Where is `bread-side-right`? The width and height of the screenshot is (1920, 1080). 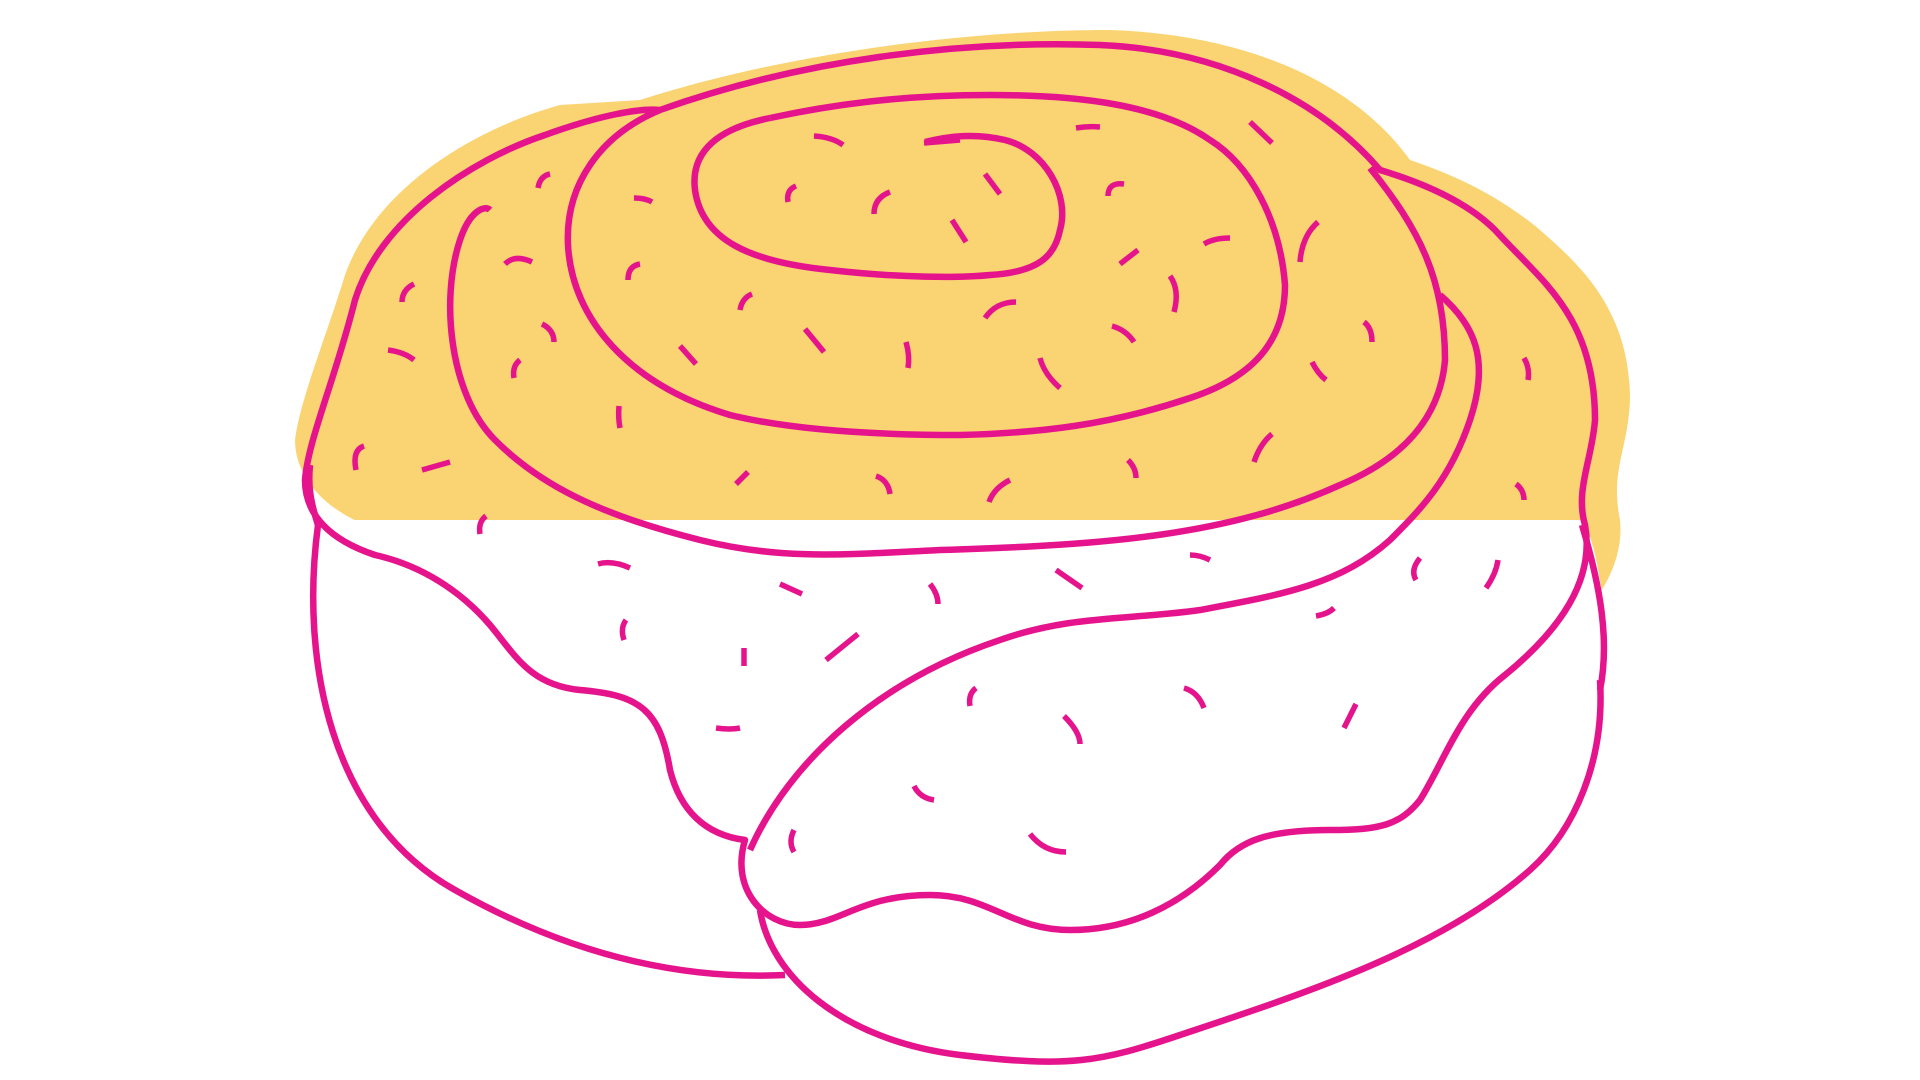
bread-side-right is located at coordinates (1593, 607).